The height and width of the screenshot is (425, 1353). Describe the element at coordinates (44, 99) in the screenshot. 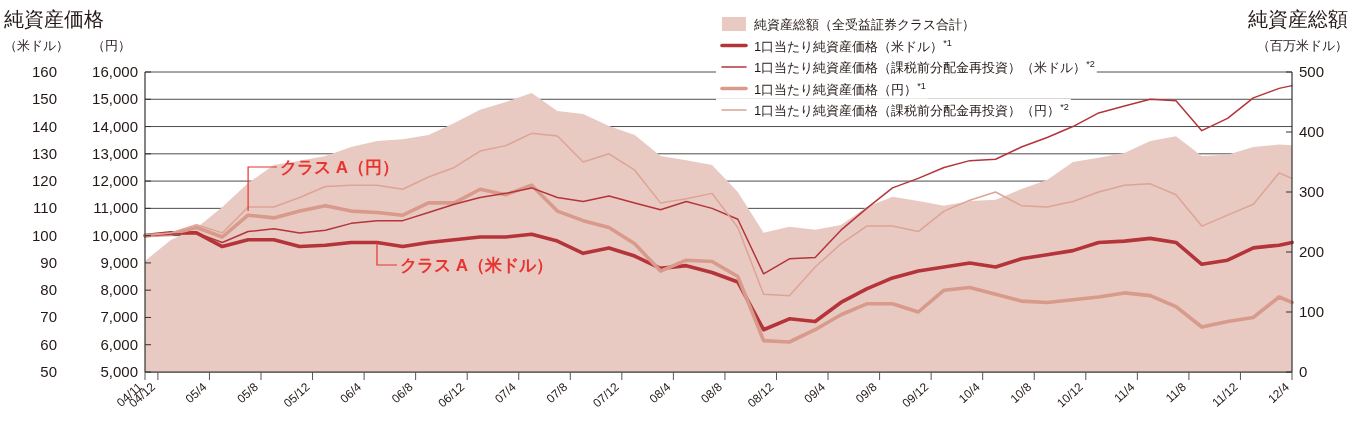

I see `y-tick-label: 150` at that location.